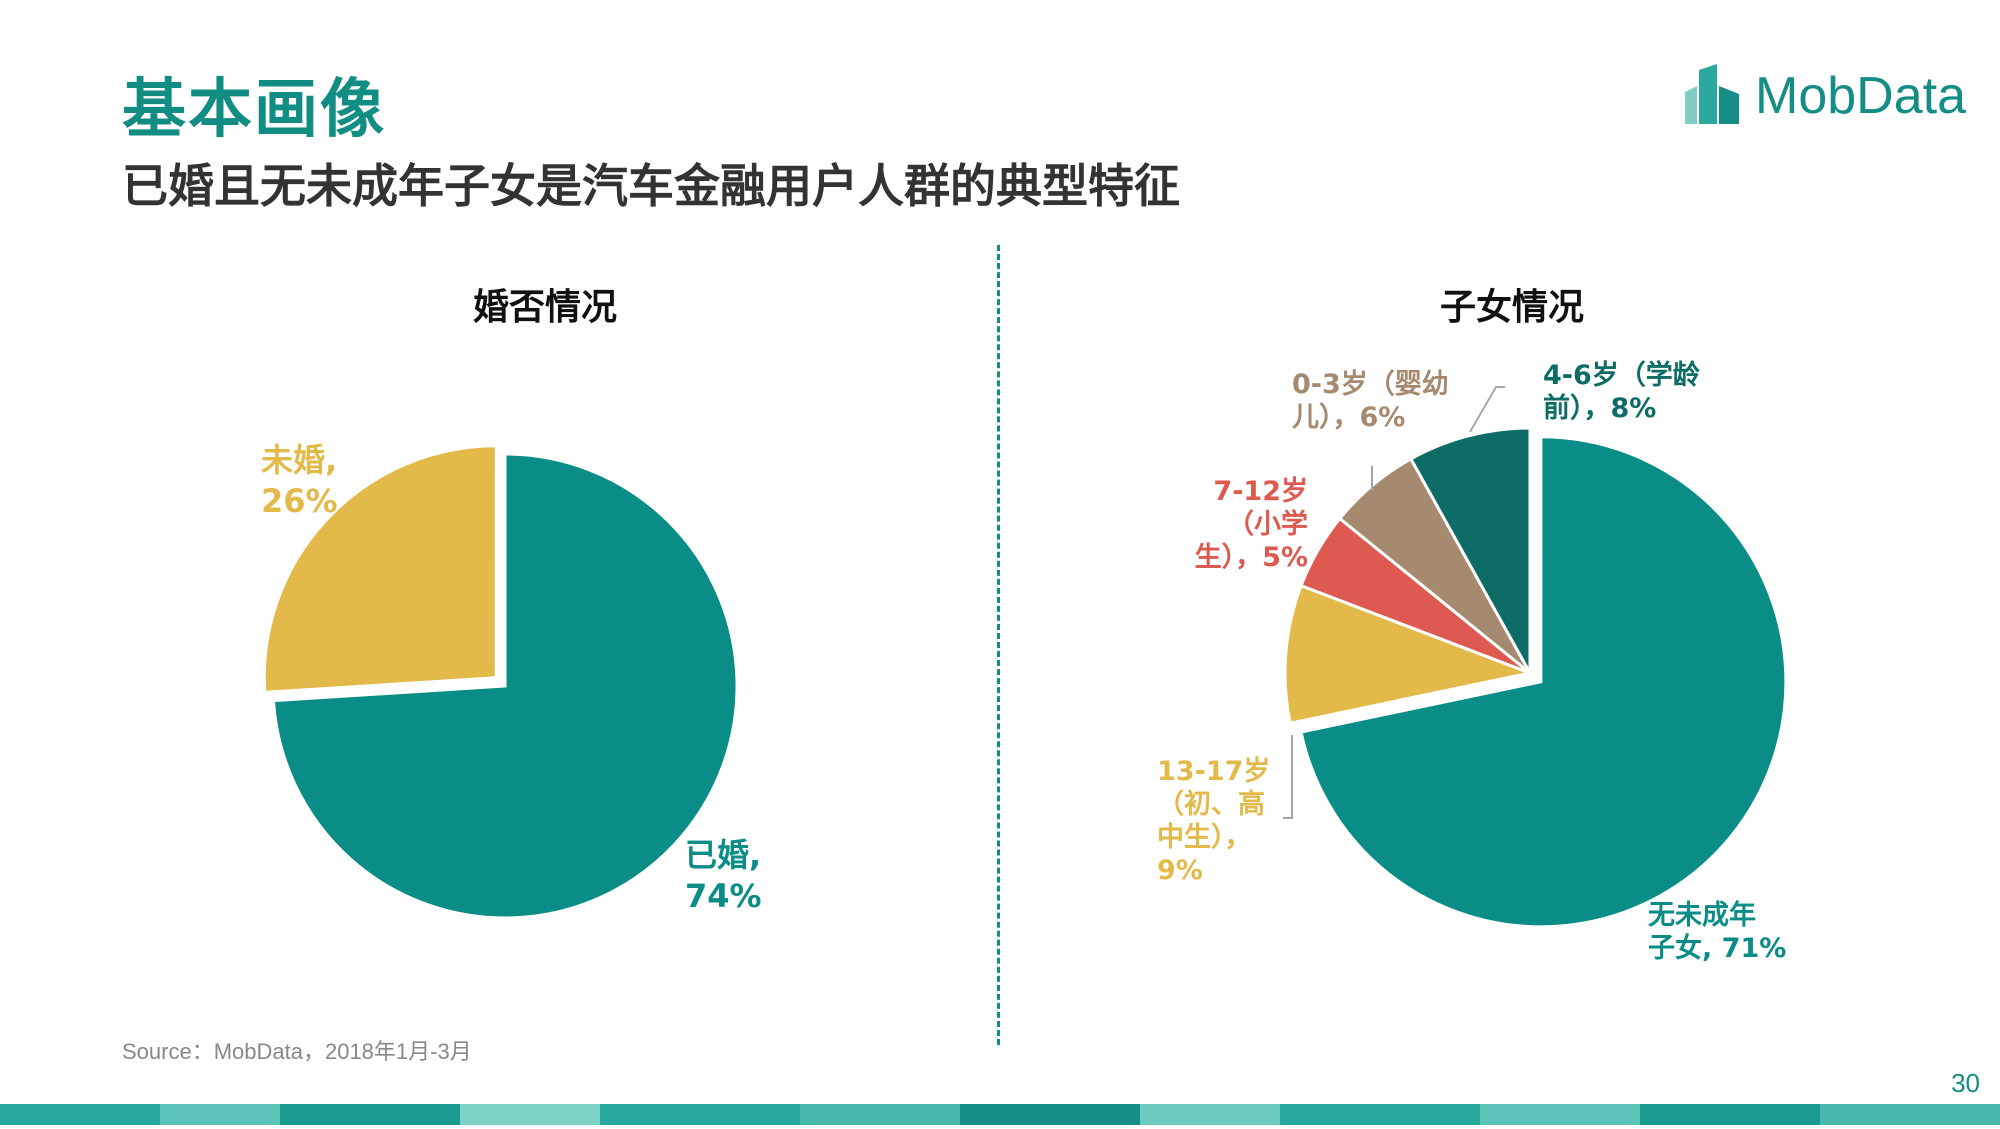  Describe the element at coordinates (297, 1051) in the screenshot. I see `source-note: Source：MobData，2018年1月-3月` at that location.